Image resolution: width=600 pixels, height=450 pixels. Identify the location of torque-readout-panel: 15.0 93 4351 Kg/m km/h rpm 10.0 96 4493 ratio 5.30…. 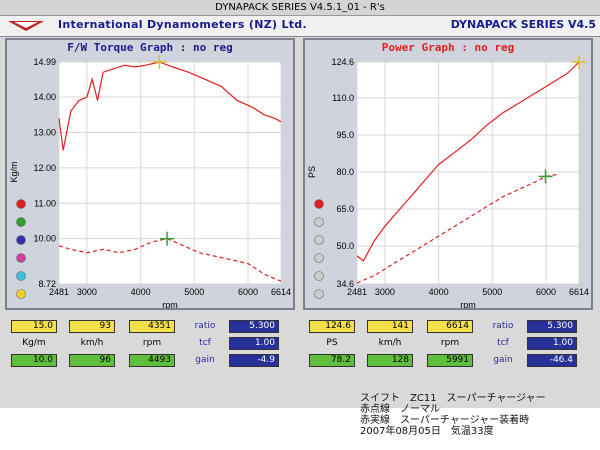
(150, 353).